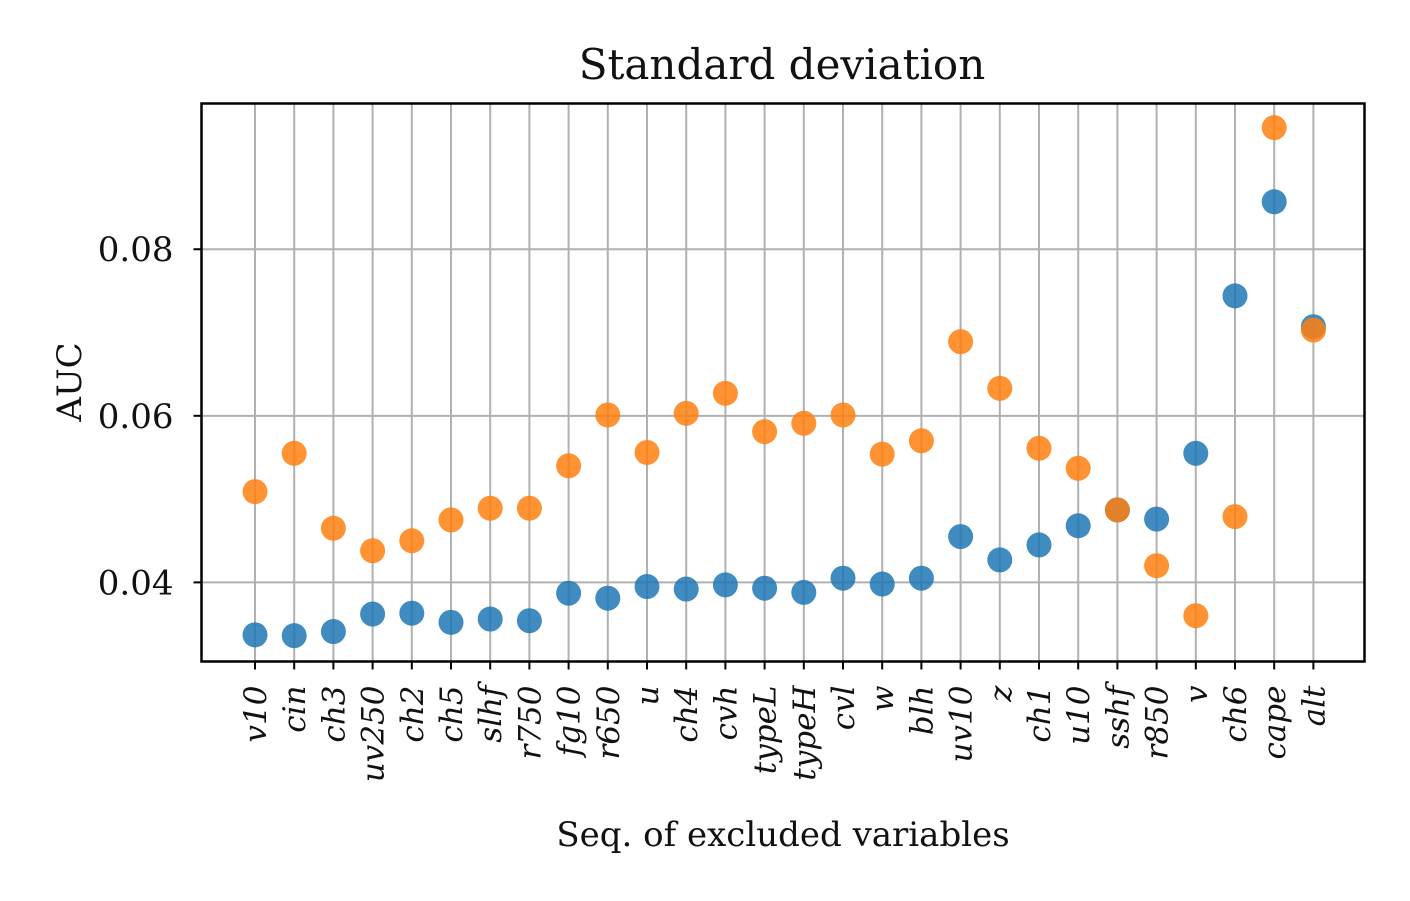 The height and width of the screenshot is (901, 1410). Describe the element at coordinates (529, 508) in the screenshot. I see `point-orange-r750` at that location.